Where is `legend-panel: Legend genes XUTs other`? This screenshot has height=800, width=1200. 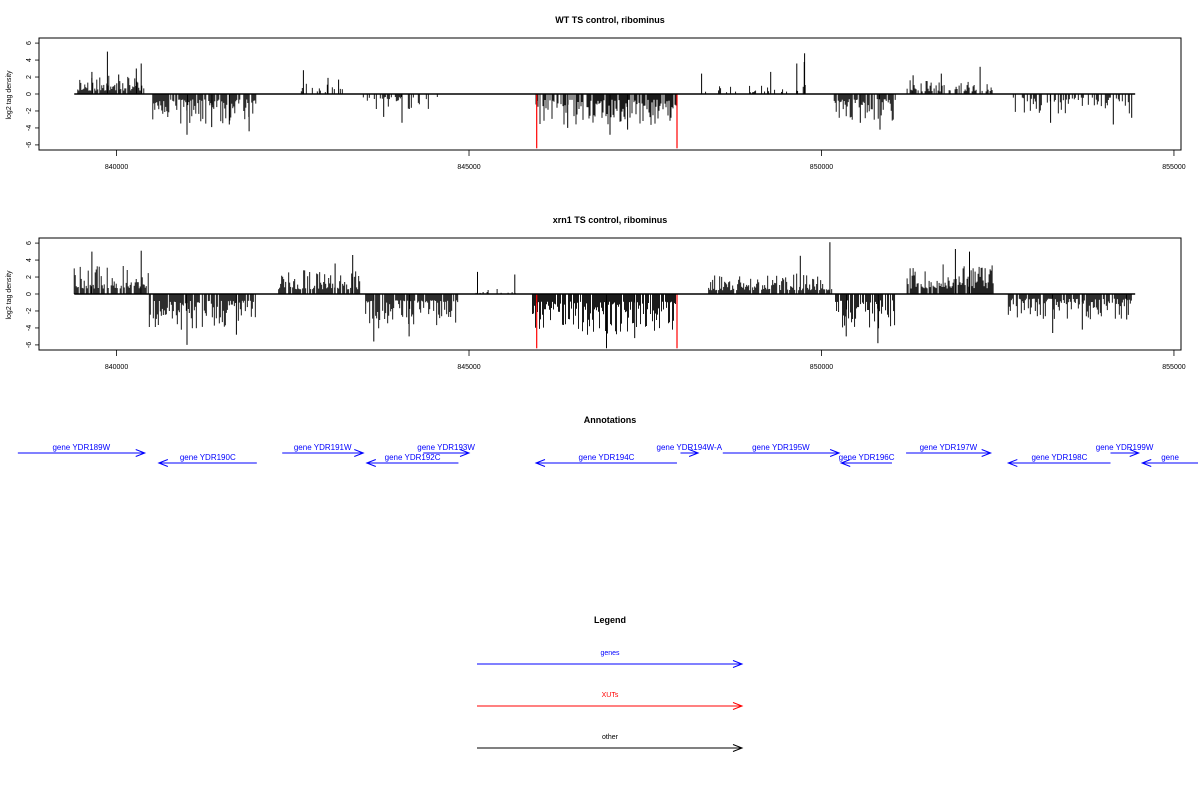 legend-panel: Legend genes XUTs other is located at coordinates (610, 683).